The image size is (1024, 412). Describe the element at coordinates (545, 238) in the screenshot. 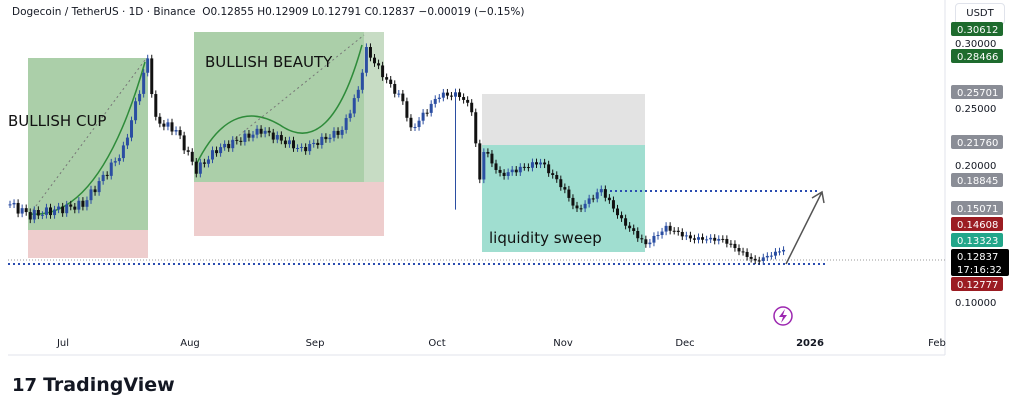

I see `label-liquidity-sweep: liquidity sweep` at that location.